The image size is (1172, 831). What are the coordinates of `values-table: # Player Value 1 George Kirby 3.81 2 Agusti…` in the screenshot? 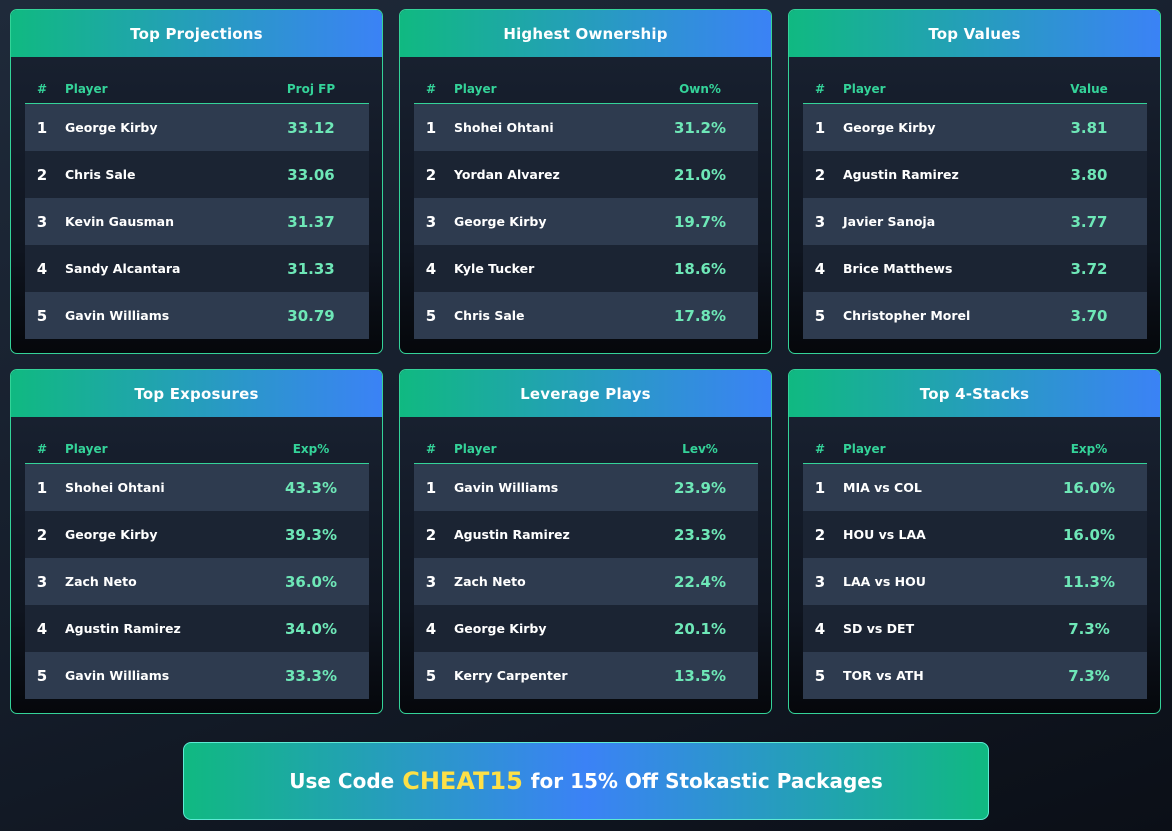 It's located at (975, 209).